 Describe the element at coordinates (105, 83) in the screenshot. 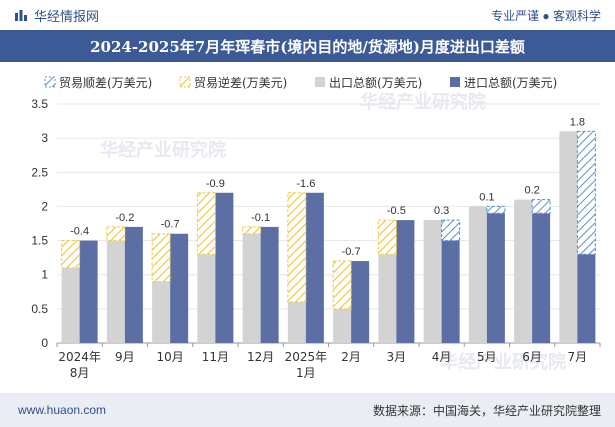

I see `legend-label-surplus: 贸易顺差(万美元)` at that location.